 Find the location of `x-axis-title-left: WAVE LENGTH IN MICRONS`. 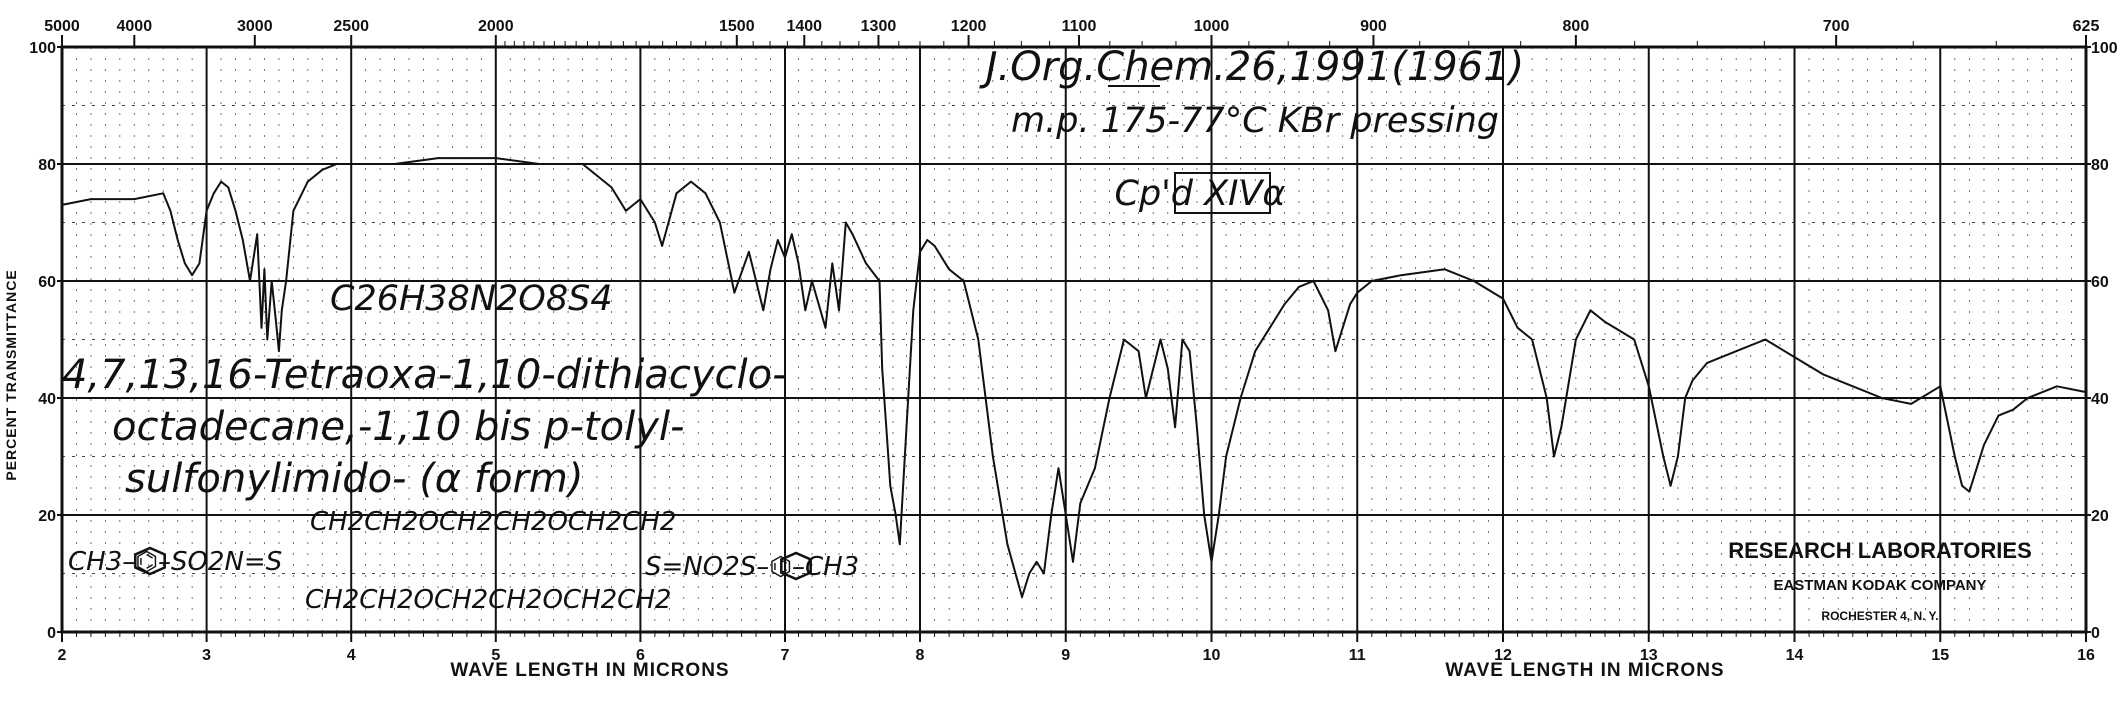

x-axis-title-left: WAVE LENGTH IN MICRONS is located at coordinates (589, 670).